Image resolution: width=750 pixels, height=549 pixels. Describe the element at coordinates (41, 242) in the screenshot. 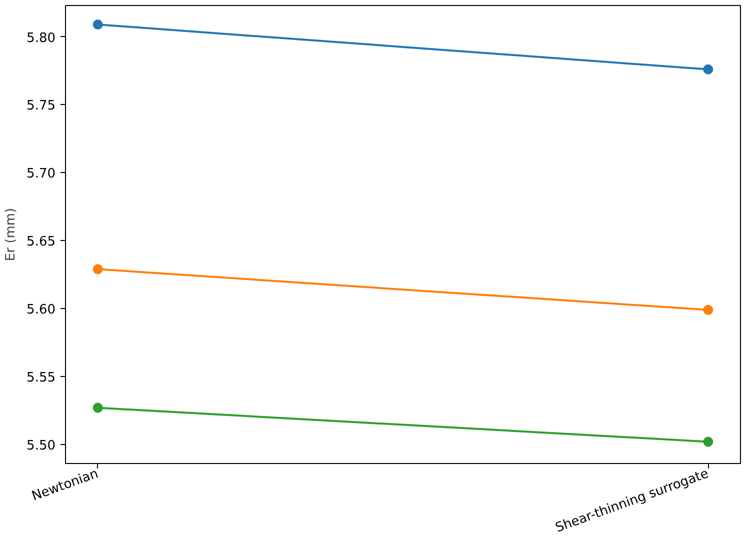

I see `y-tick-label: 5.65` at that location.